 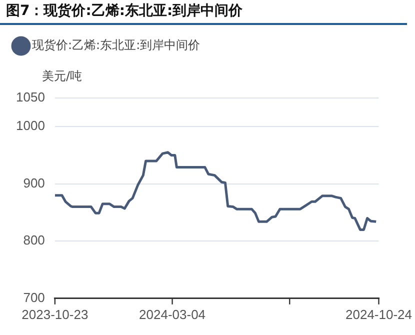 I want to click on legend-label: 现货价:乙烯:东北亚:到岸中间价, so click(x=116, y=45).